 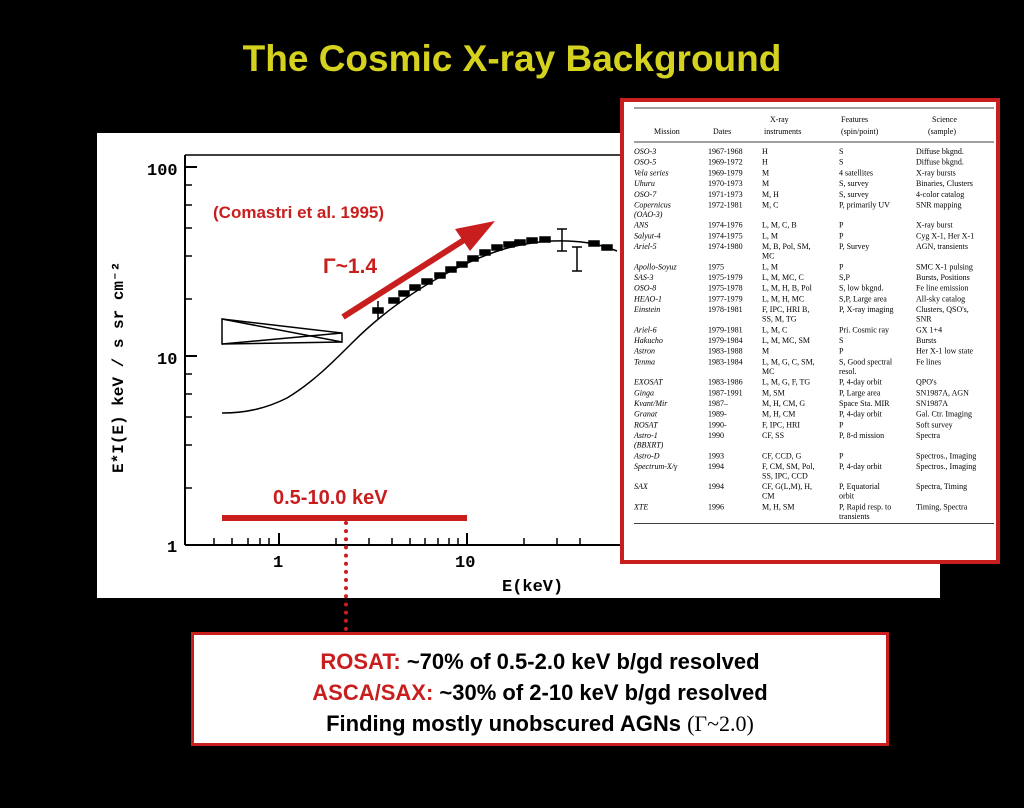 I want to click on table-cell: S,P, so click(x=844, y=277).